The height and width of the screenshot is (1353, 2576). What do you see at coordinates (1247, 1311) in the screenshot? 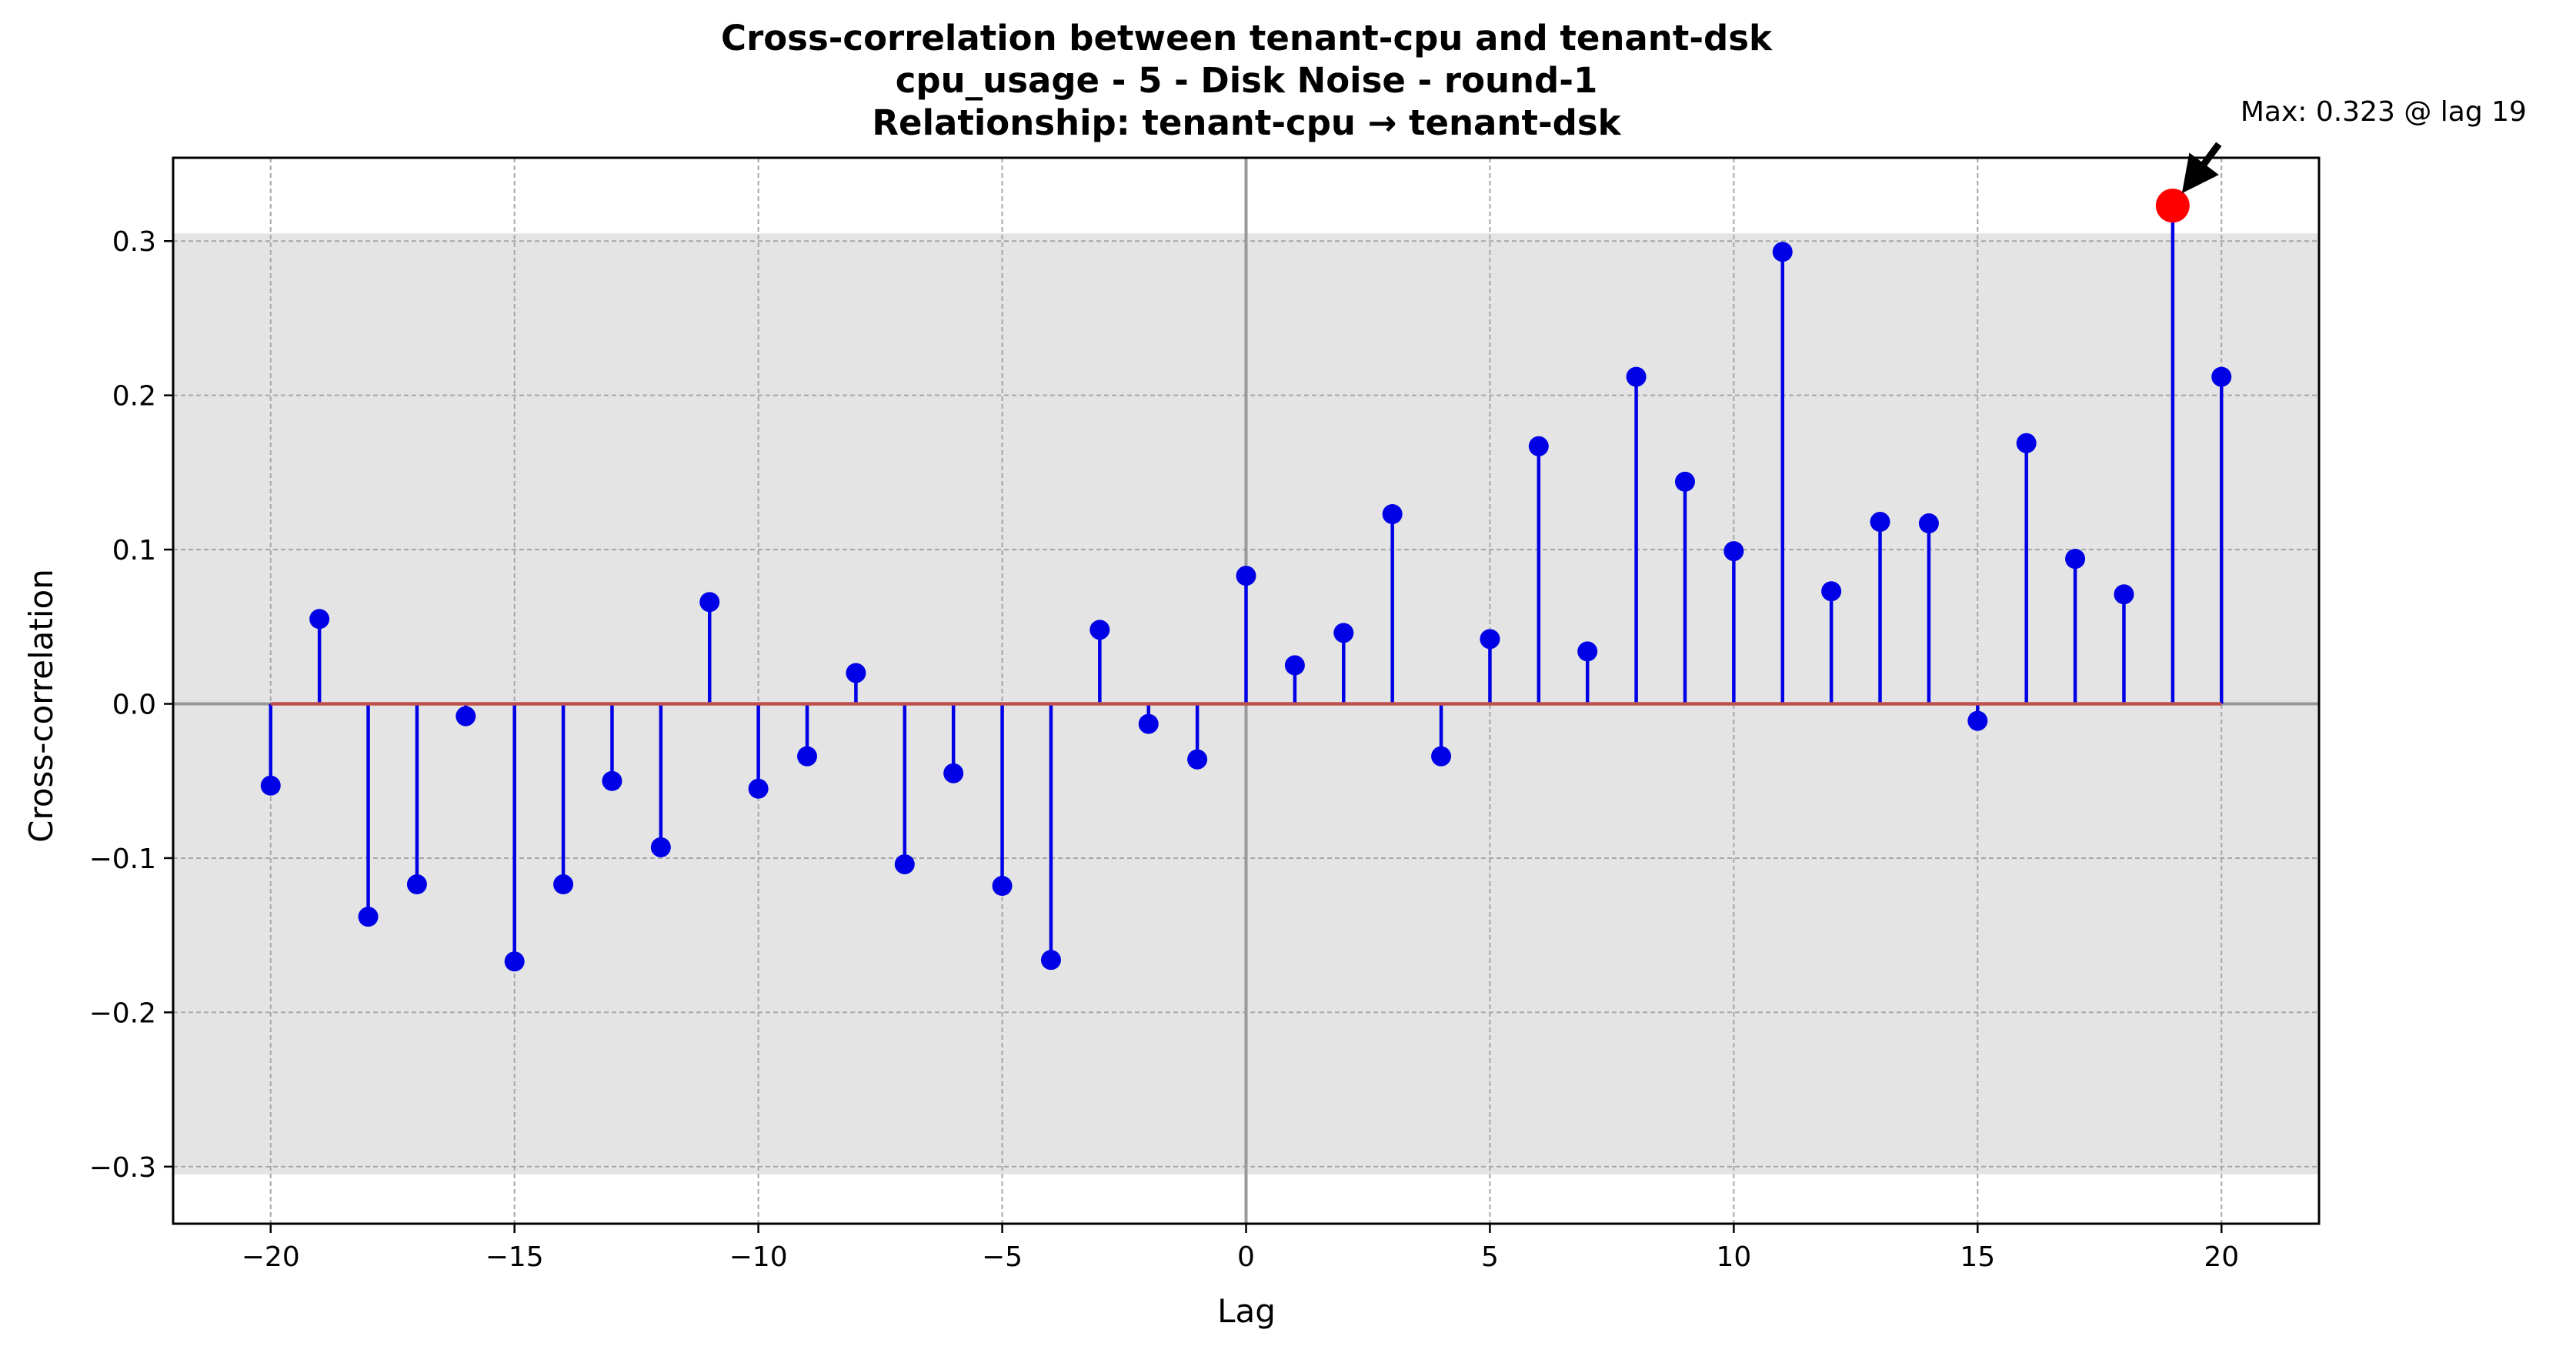
I see `x-axis-label: Lag` at bounding box center [1247, 1311].